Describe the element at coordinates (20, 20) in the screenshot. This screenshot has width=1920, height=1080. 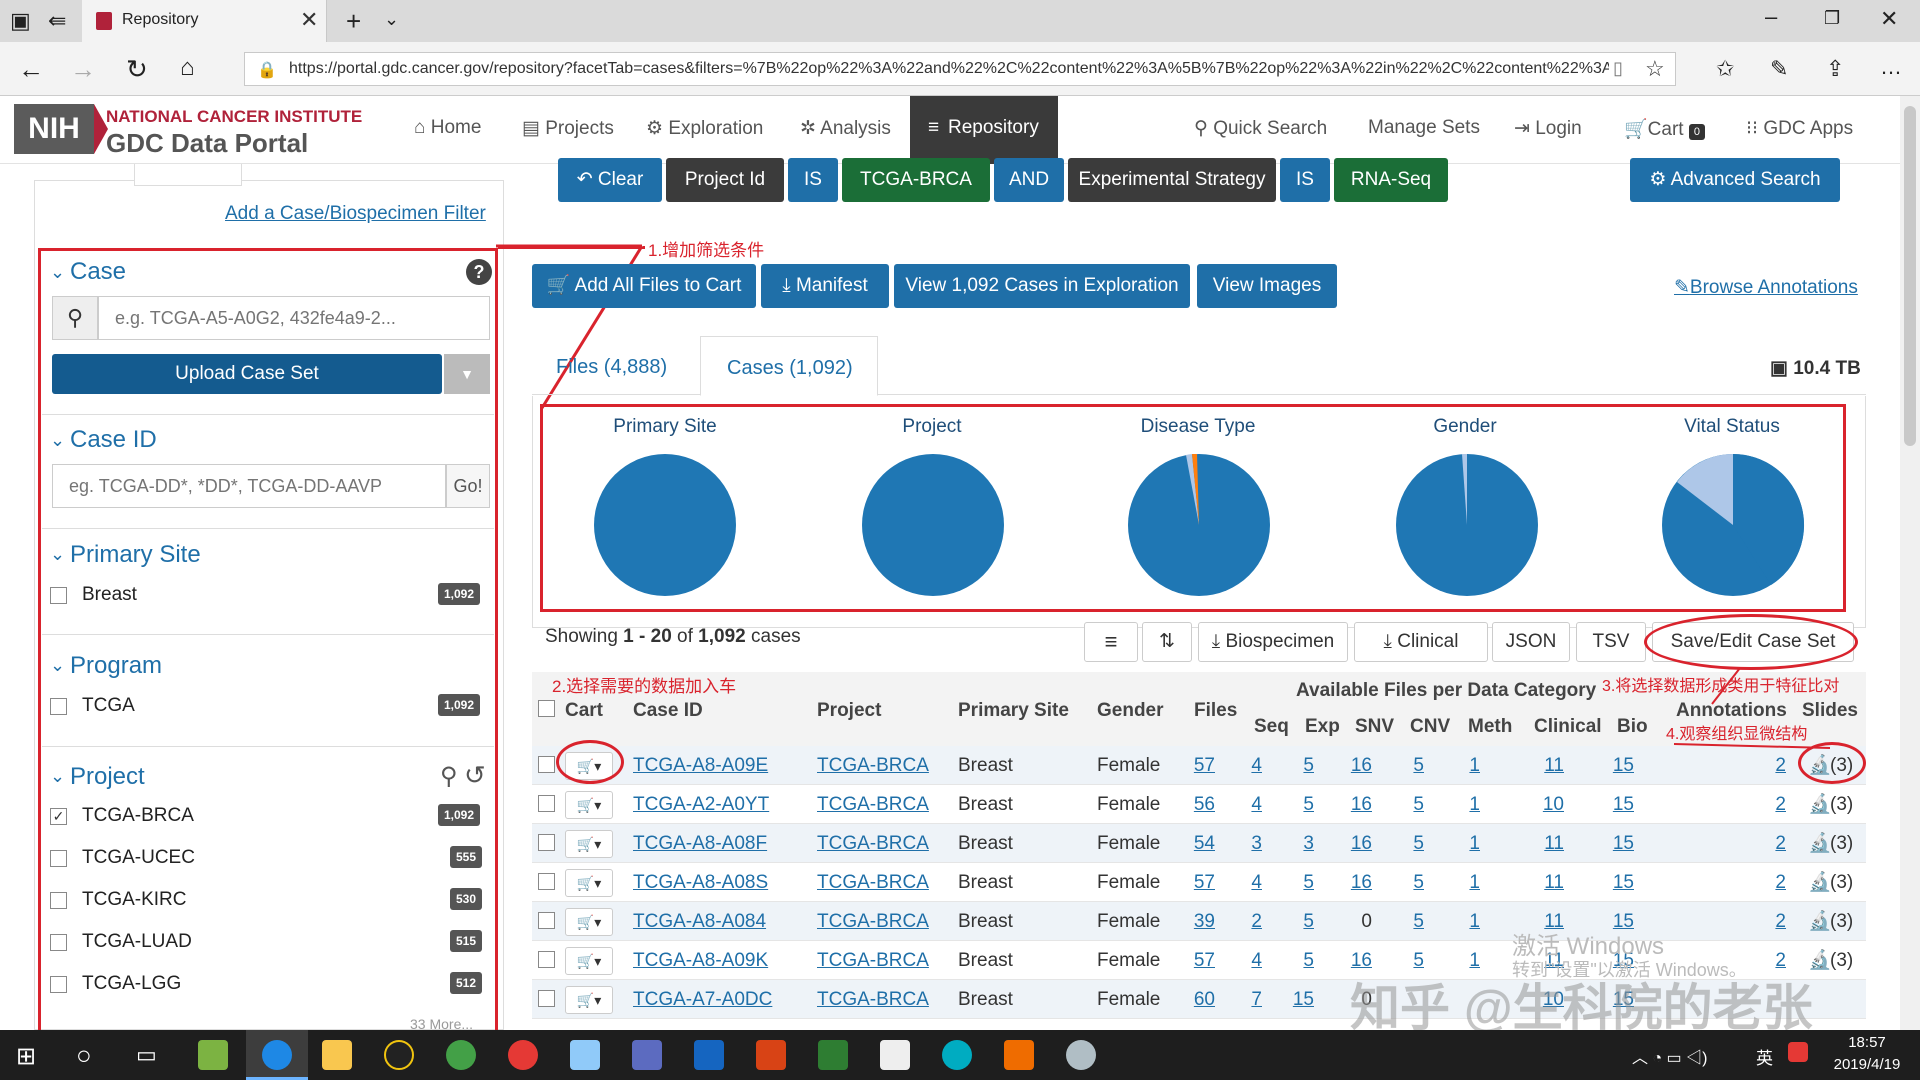
I see `tab-actions-icon: ▣` at that location.